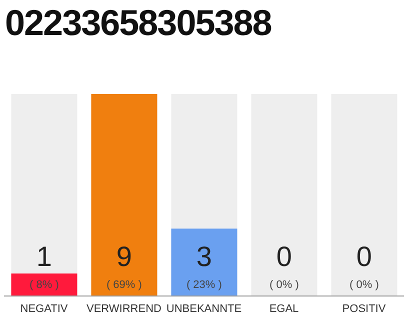 Image resolution: width=410 pixels, height=320 pixels. I want to click on chart-title: 02233658305388, so click(138, 23).